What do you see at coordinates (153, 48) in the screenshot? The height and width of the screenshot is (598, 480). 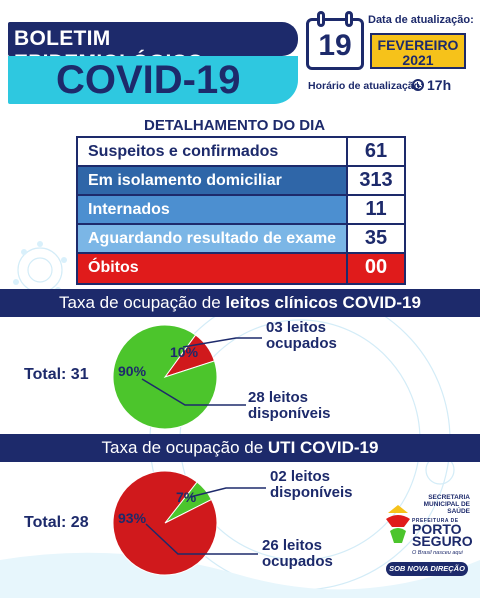 I see `bulletin-title-bar: BOLETIM EPIDEMIOLÓGICO` at bounding box center [153, 48].